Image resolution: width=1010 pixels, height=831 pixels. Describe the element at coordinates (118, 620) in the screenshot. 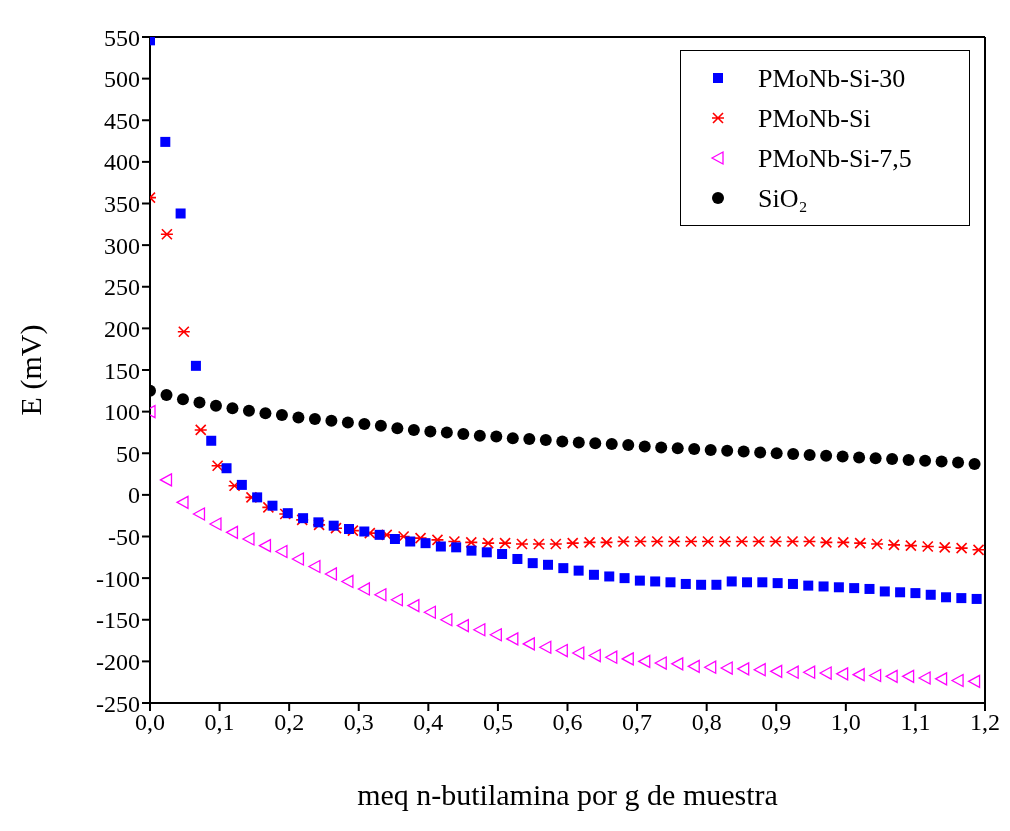

I see `y-tick-label: -150` at that location.